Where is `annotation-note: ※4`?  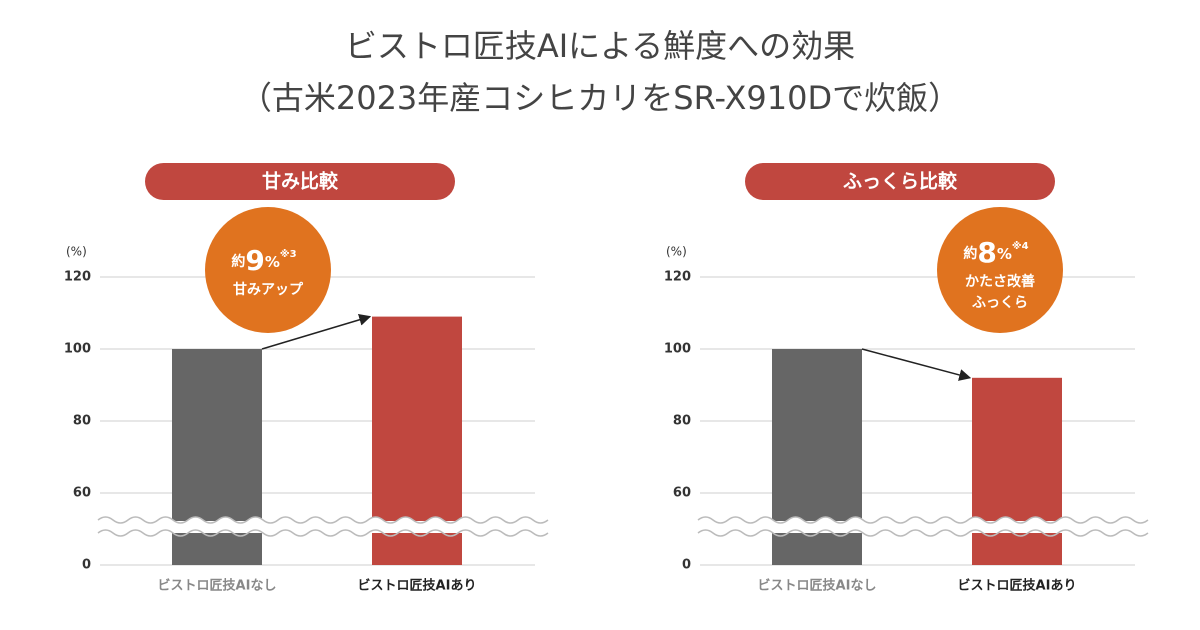
annotation-note: ※4 is located at coordinates (1020, 246).